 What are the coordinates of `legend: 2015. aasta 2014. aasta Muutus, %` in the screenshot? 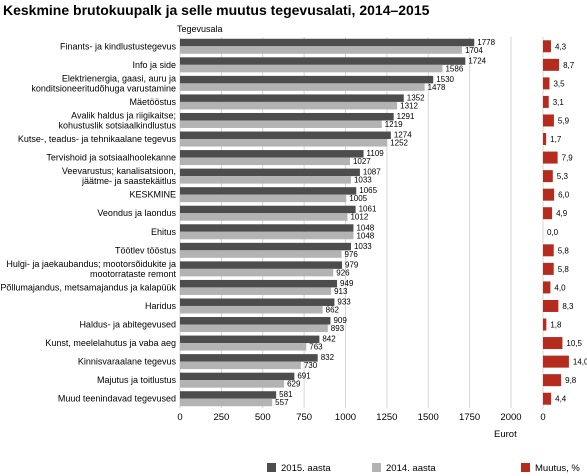 It's located at (423, 468).